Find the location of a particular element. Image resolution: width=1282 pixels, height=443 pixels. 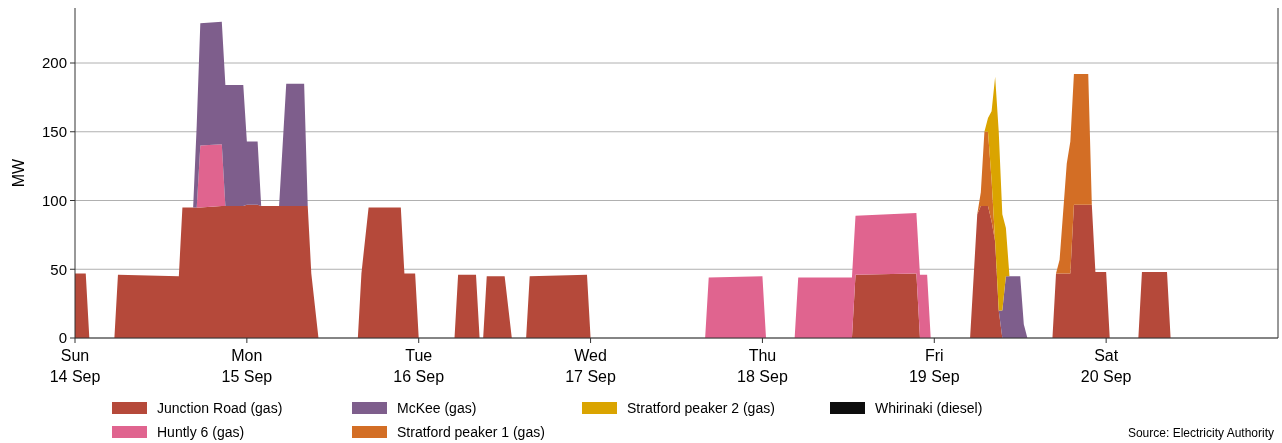

legend-label: Stratford peaker 1 (gas) is located at coordinates (471, 431).